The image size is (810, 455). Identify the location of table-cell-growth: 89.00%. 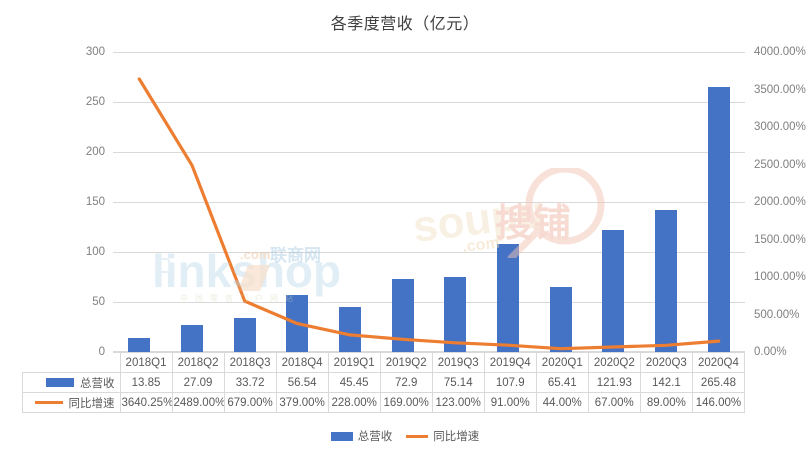
(666, 402).